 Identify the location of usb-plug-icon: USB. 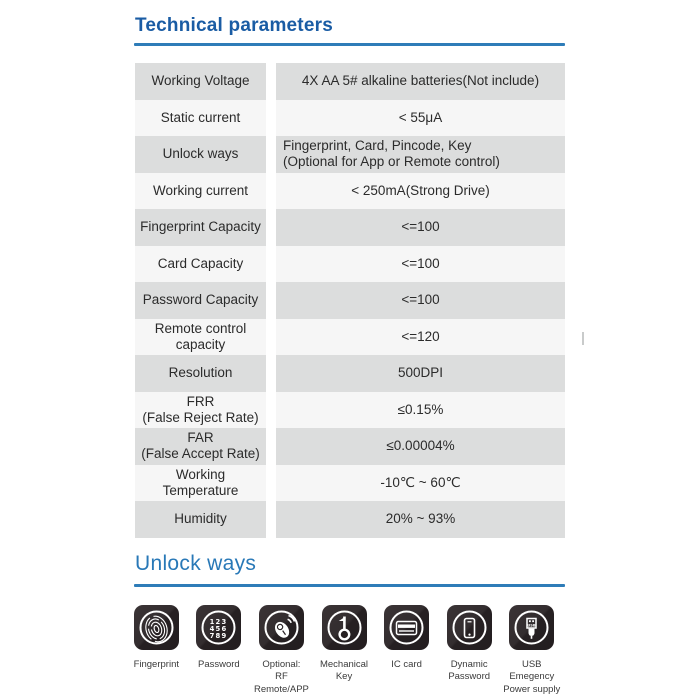
(532, 627).